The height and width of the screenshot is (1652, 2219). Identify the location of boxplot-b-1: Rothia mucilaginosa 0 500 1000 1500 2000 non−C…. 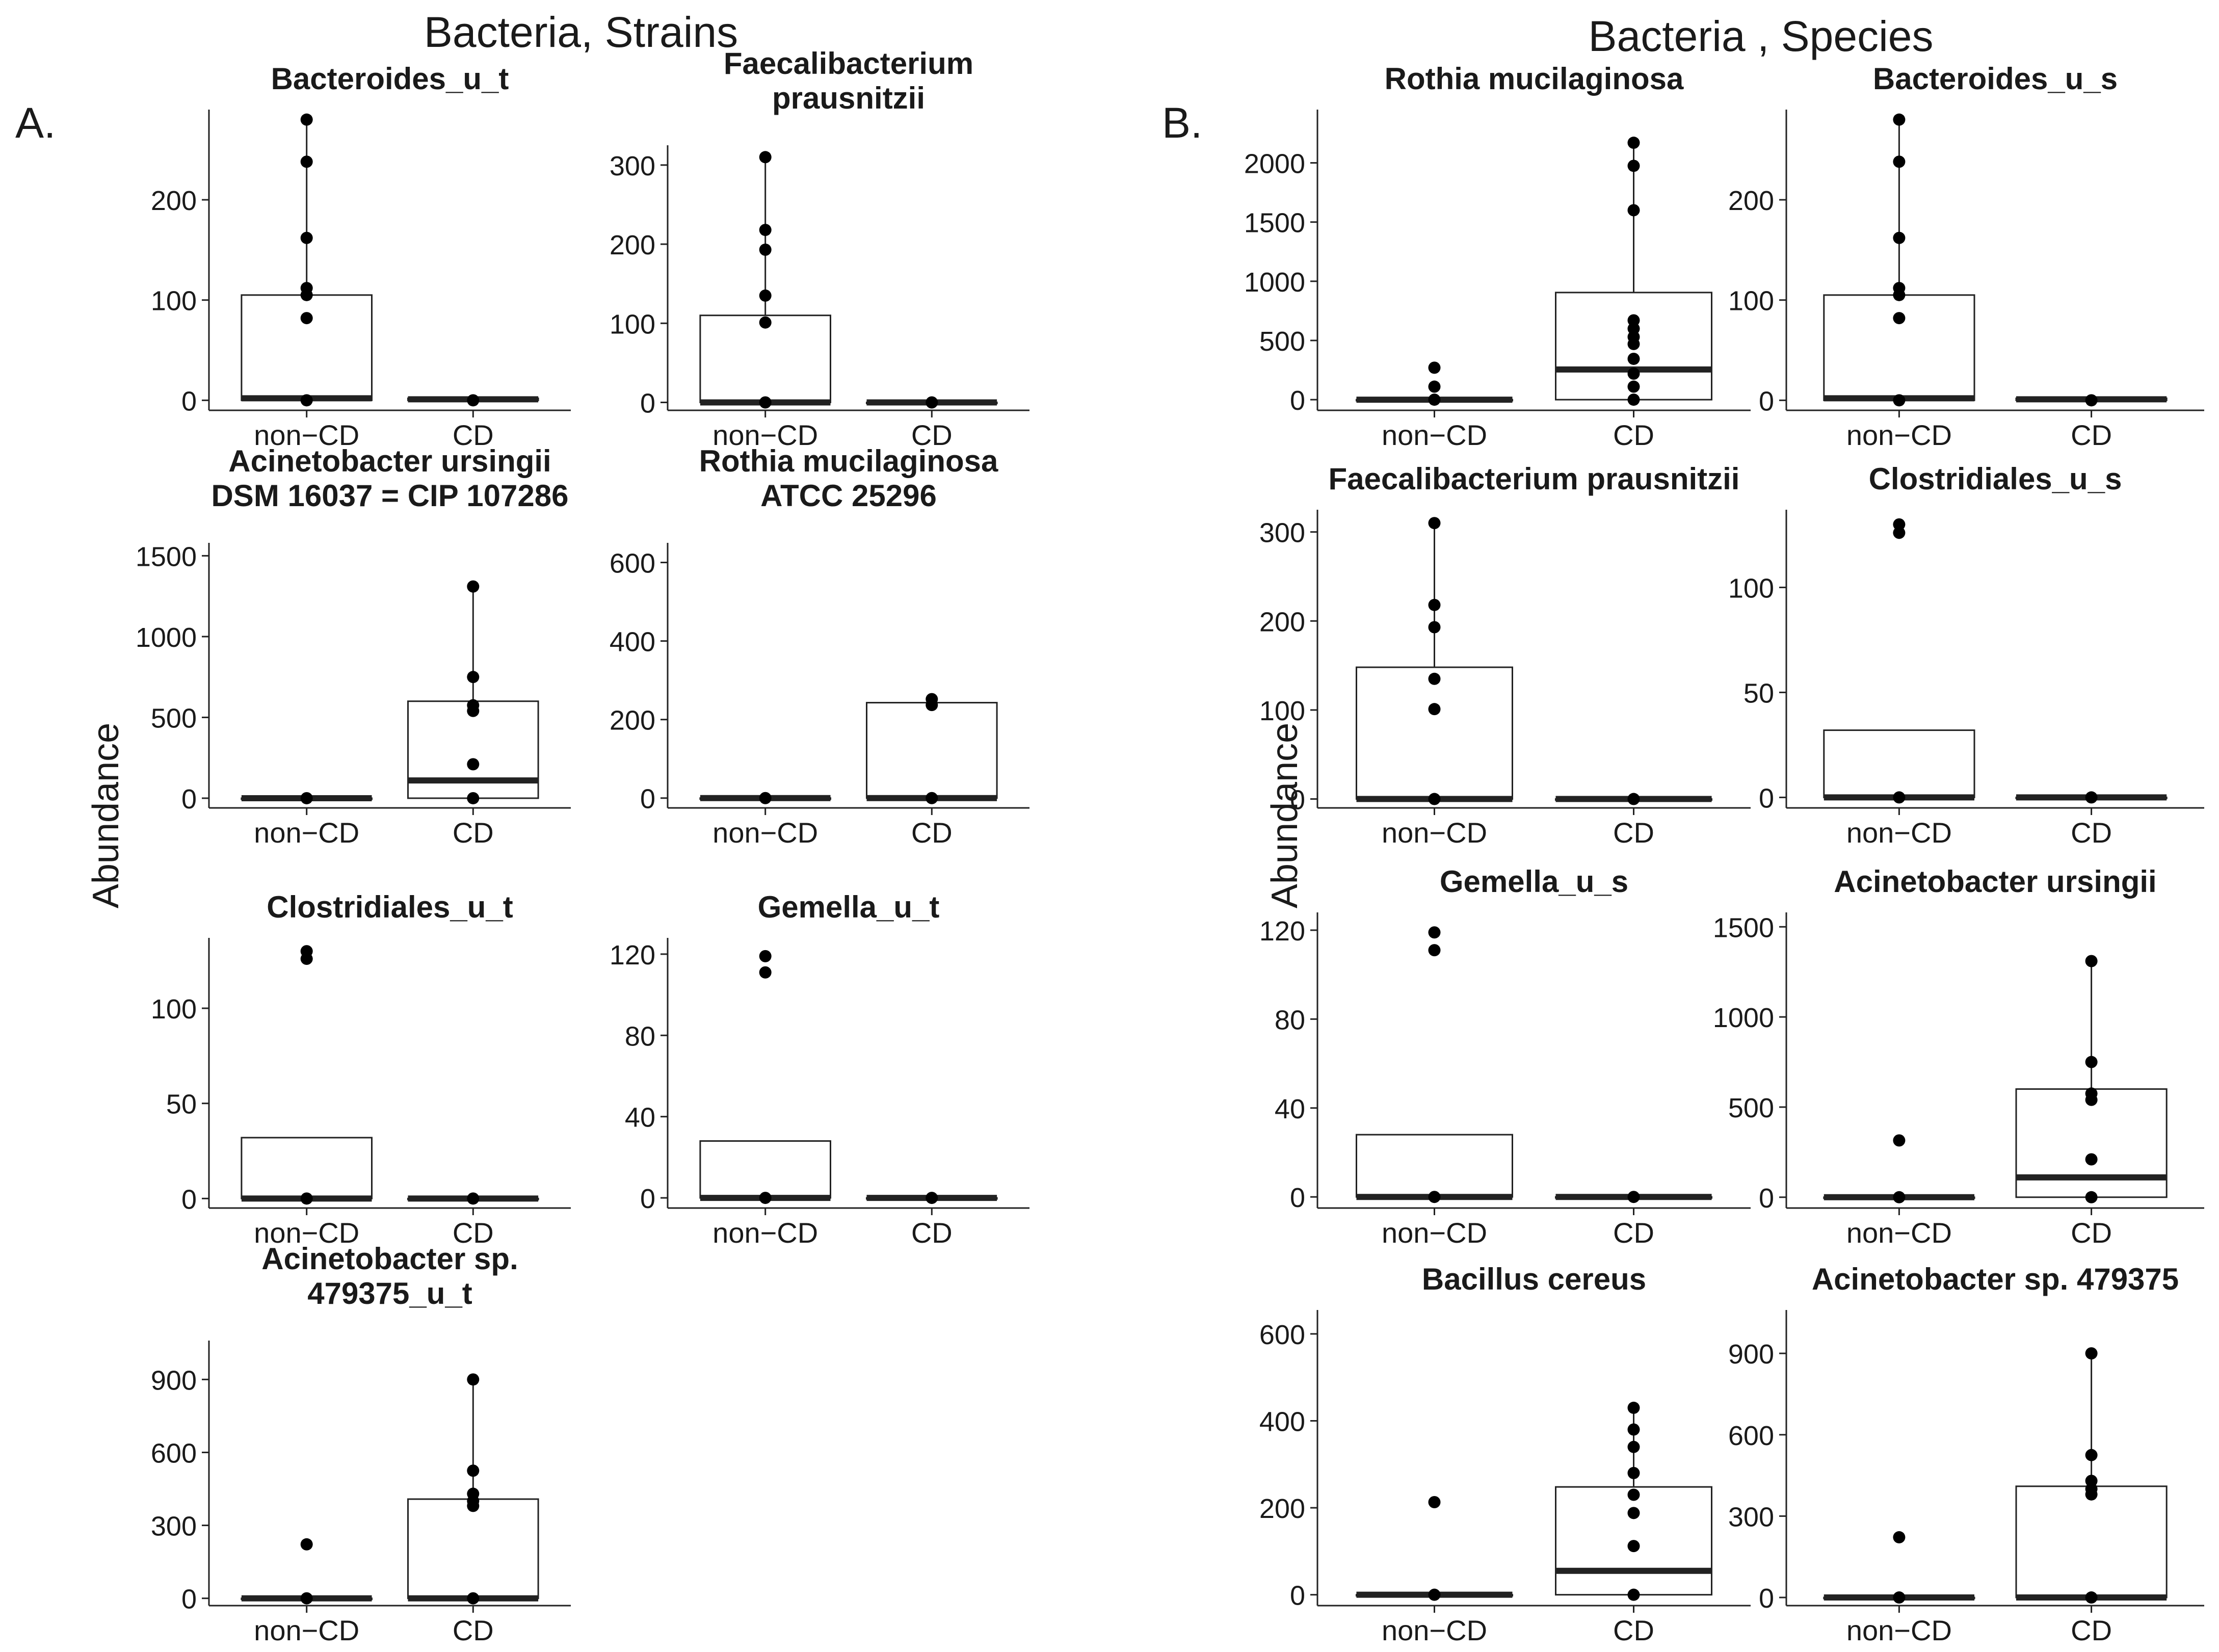
(1498, 256).